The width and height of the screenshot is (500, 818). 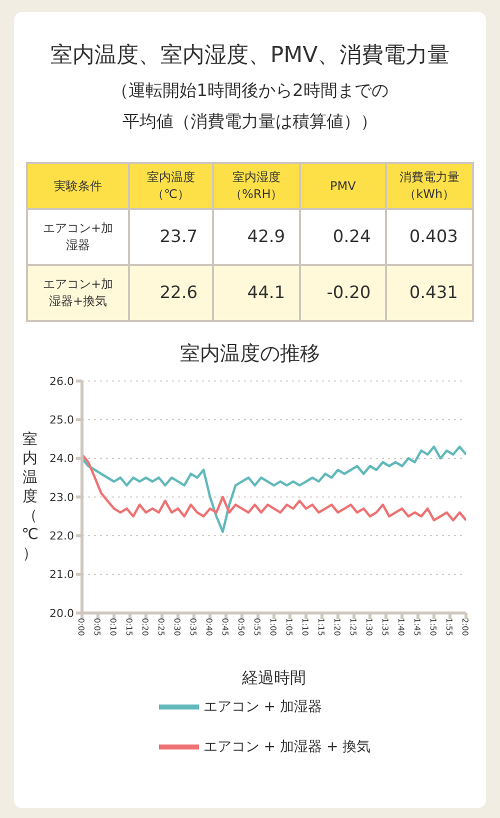 What do you see at coordinates (433, 237) in the screenshot?
I see `text: 0.403` at bounding box center [433, 237].